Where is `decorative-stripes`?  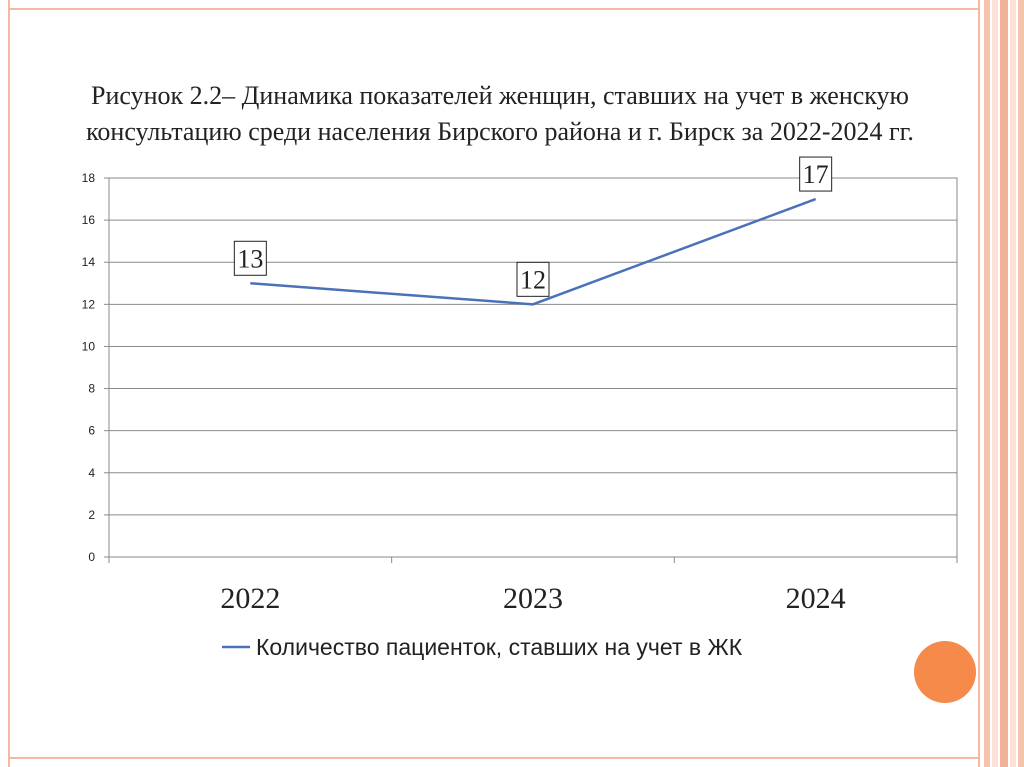
decorative-stripes is located at coordinates (1004, 383).